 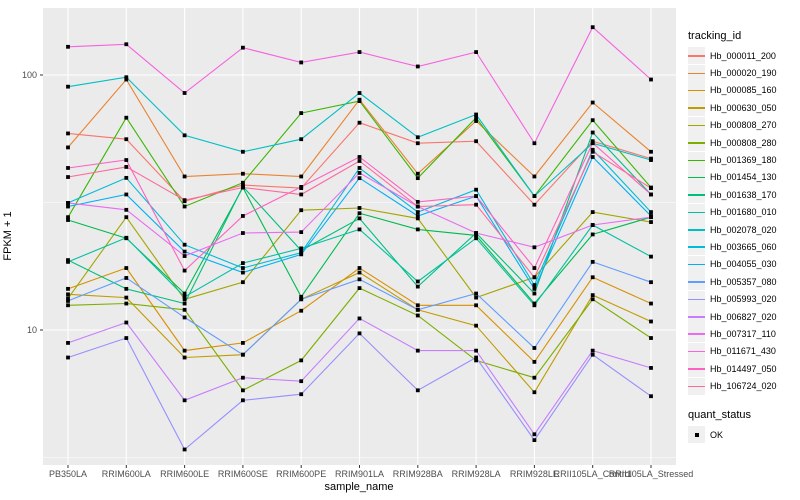 What do you see at coordinates (744, 434) in the screenshot?
I see `legend-items-quant-status: OK` at bounding box center [744, 434].